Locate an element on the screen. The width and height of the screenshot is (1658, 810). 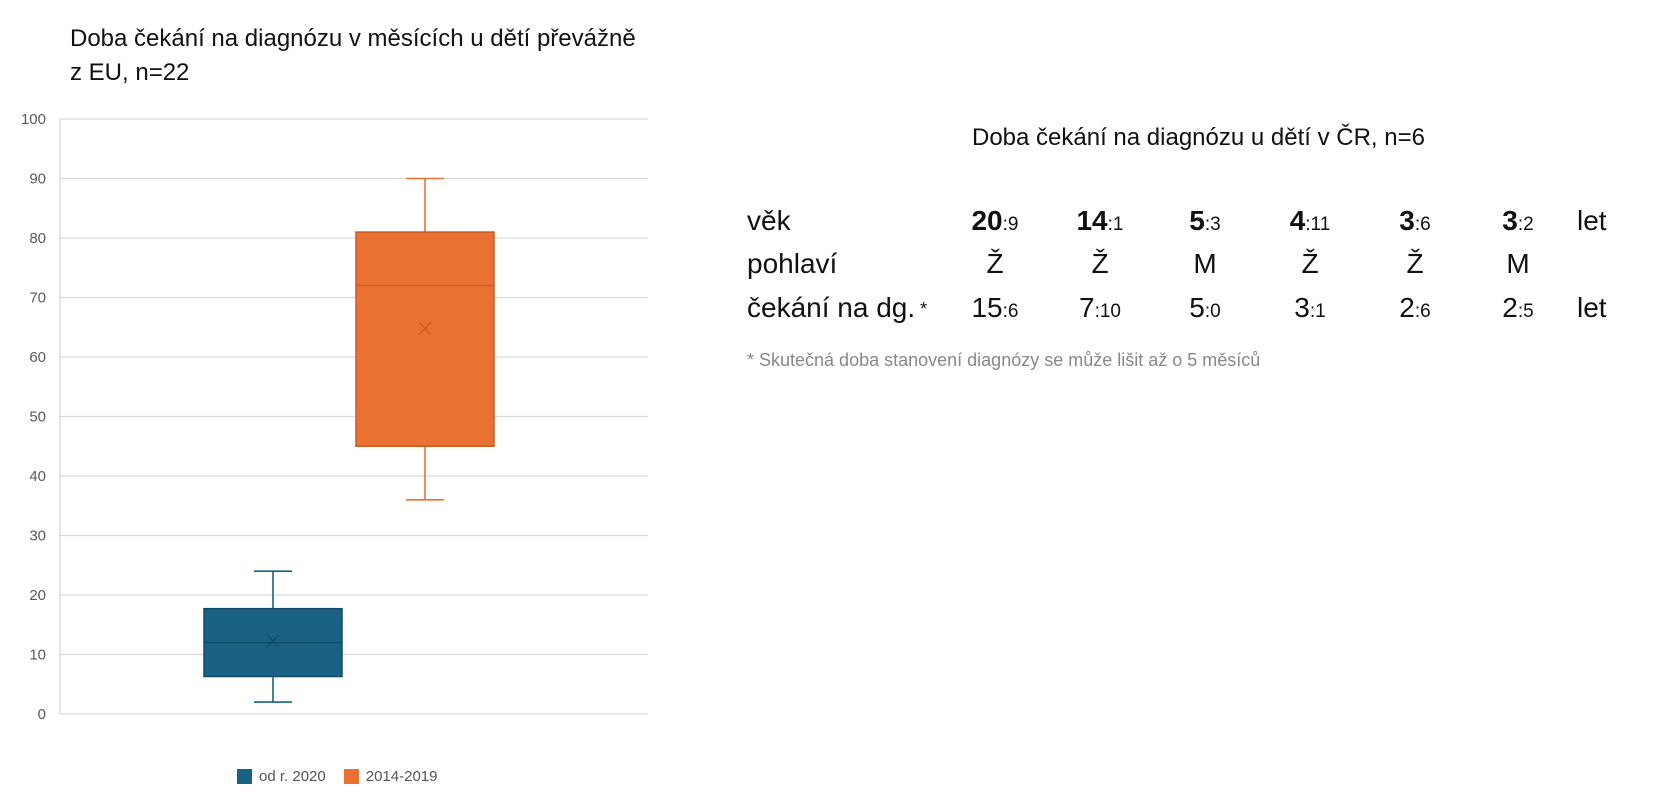
table-cell: 14:1 is located at coordinates (1099, 221).